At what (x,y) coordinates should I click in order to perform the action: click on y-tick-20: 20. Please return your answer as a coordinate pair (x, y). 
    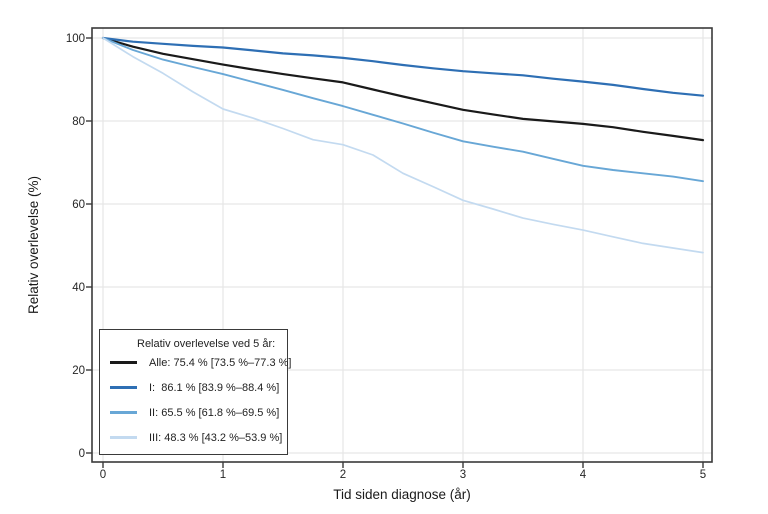
    Looking at the image, I should click on (78, 371).